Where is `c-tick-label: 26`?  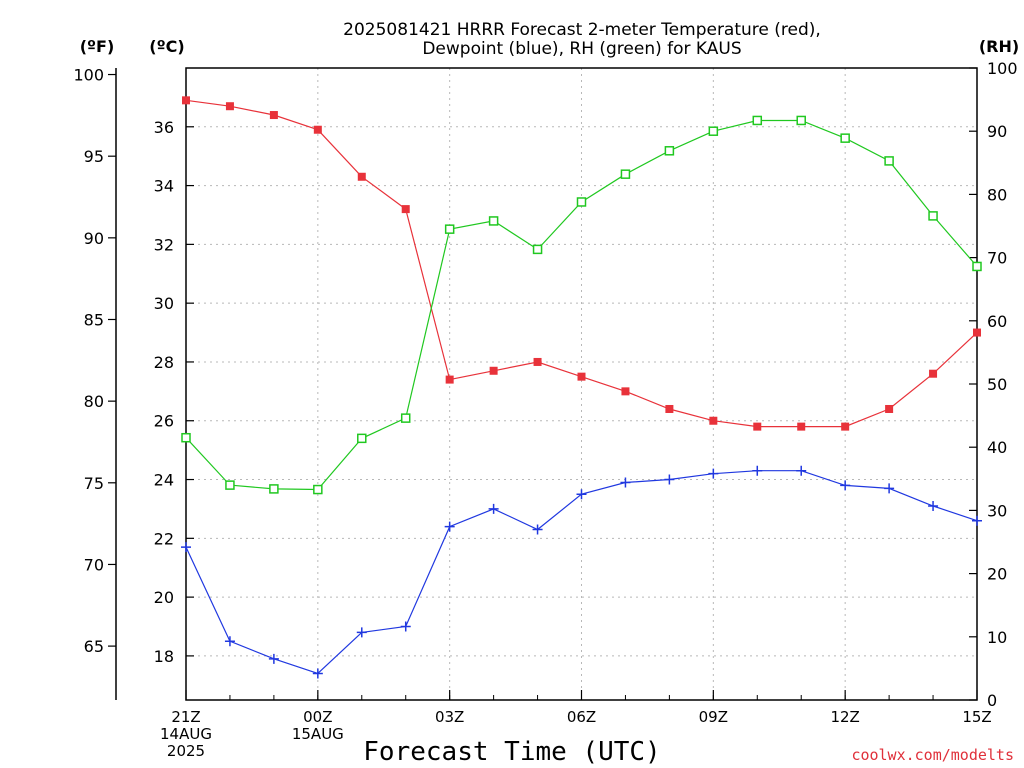 c-tick-label: 26 is located at coordinates (164, 421).